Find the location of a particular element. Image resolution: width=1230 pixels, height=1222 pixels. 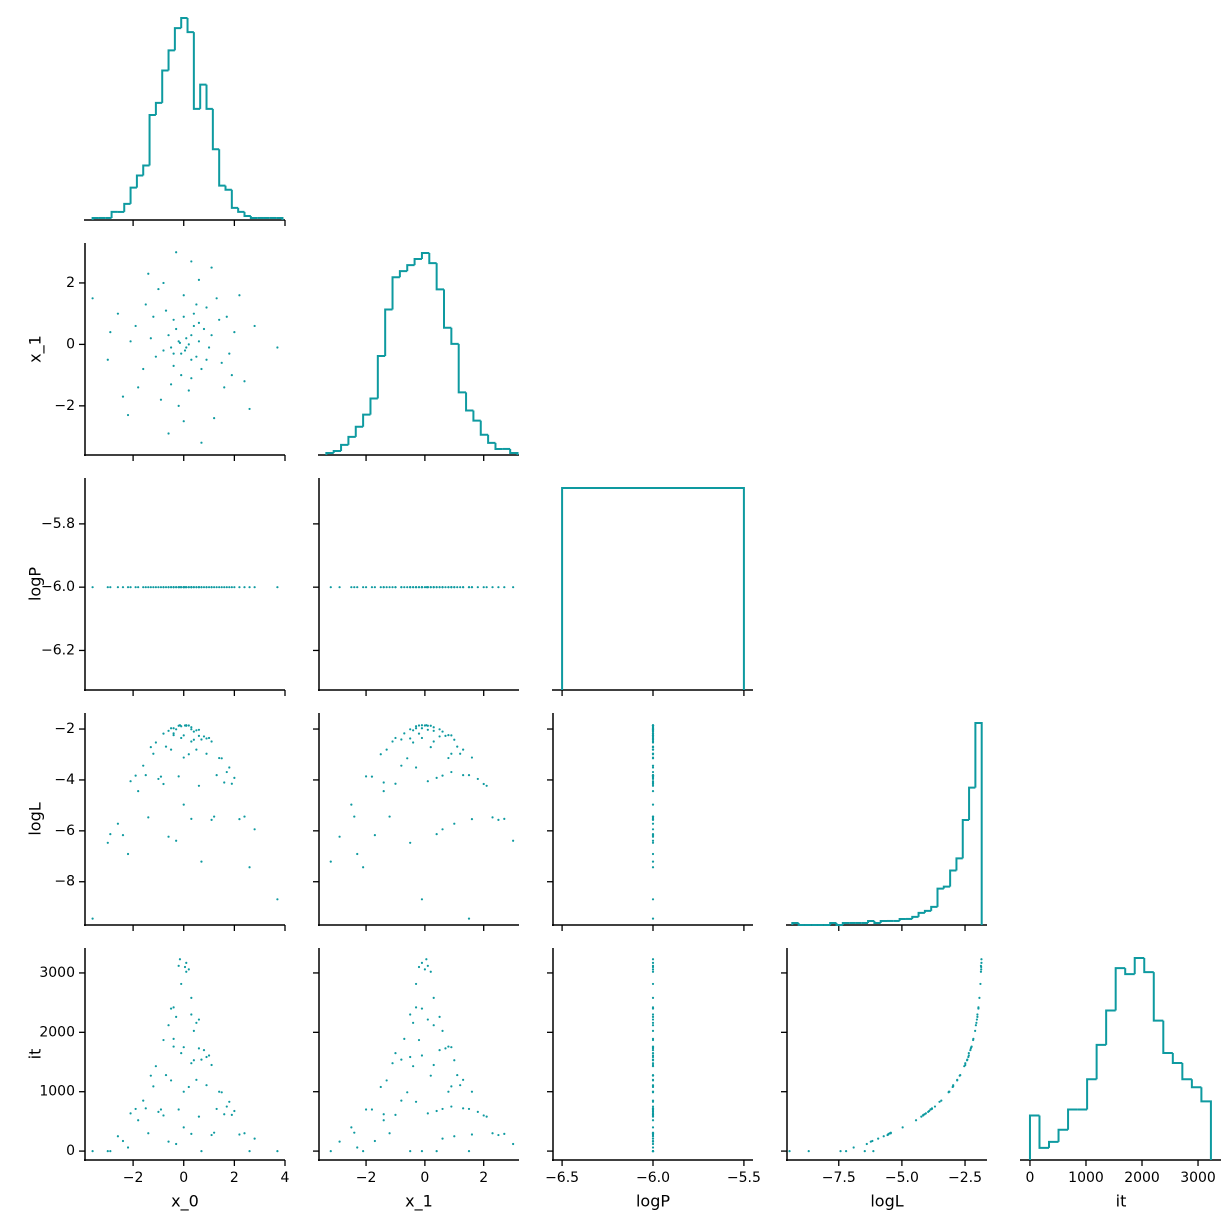

y-axis-label: logL is located at coordinates (35, 818).